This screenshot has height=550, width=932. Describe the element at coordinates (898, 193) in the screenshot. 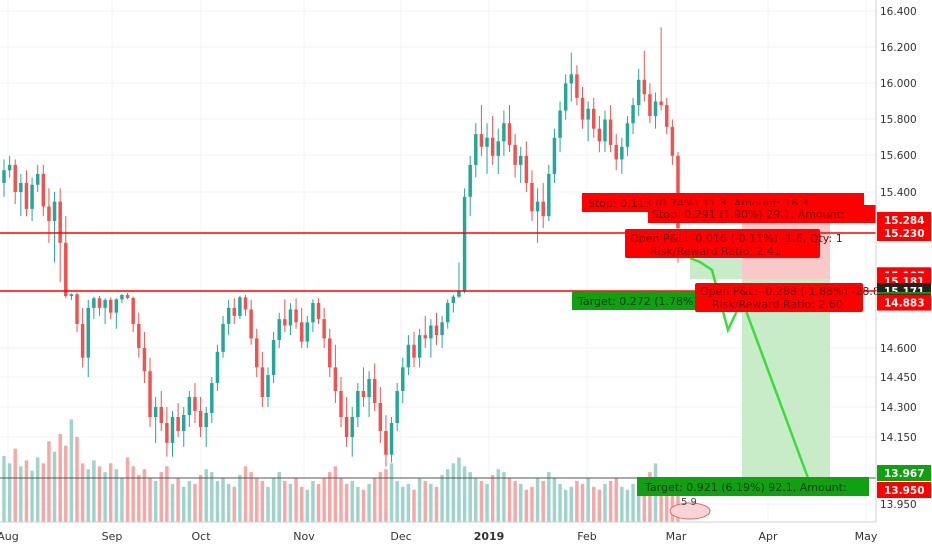

I see `y-tick-label: 15.400` at that location.